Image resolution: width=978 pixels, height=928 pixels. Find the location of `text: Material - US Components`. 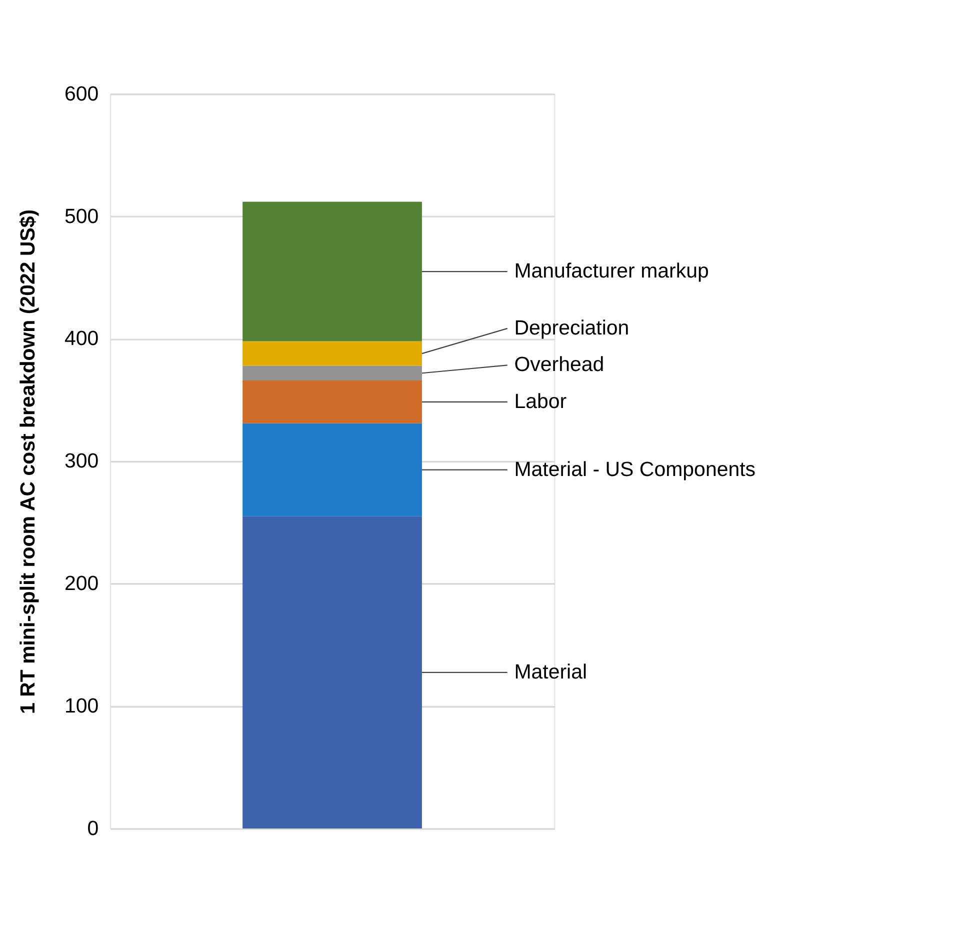

text: Material - US Components is located at coordinates (635, 469).